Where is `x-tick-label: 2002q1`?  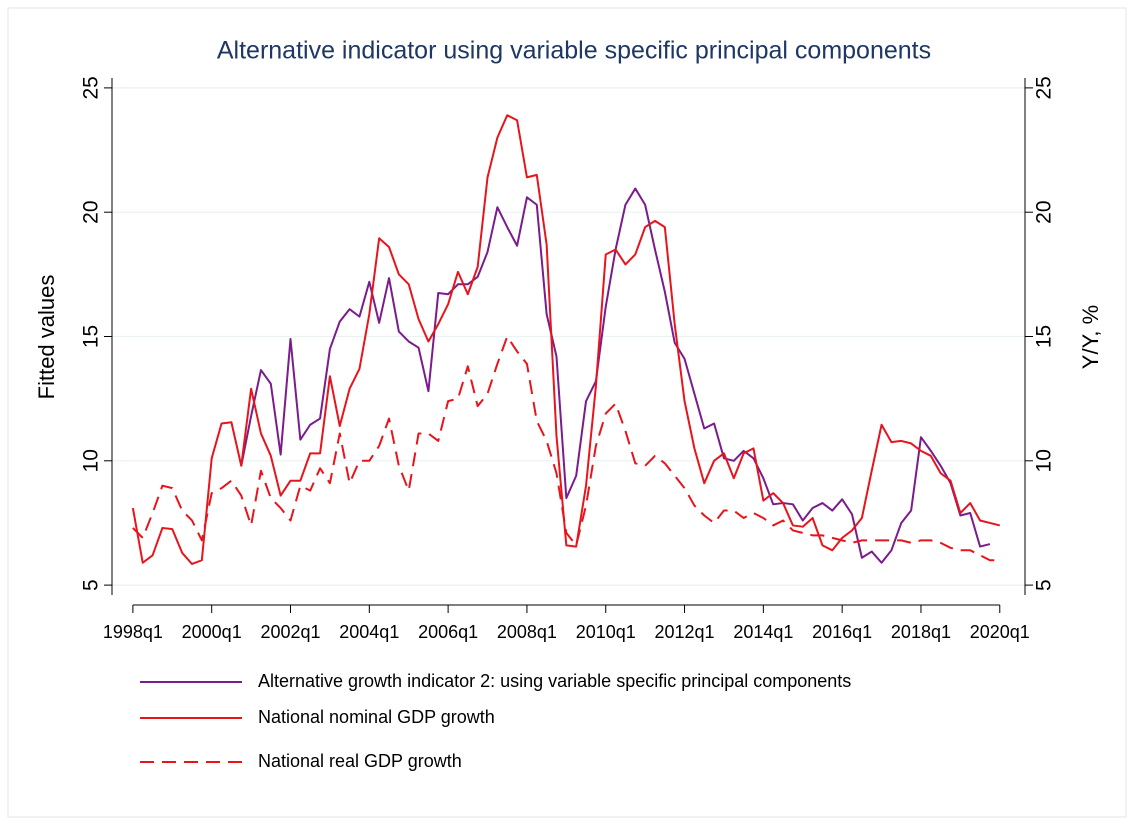 x-tick-label: 2002q1 is located at coordinates (290, 632).